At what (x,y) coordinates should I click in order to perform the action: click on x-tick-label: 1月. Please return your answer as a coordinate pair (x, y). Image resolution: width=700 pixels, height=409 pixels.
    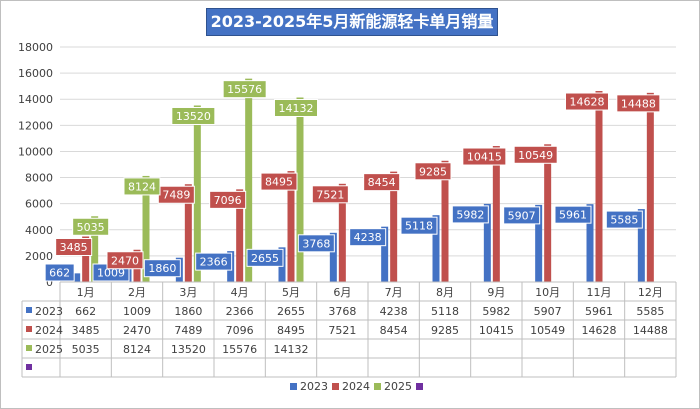
    Looking at the image, I should click on (86, 292).